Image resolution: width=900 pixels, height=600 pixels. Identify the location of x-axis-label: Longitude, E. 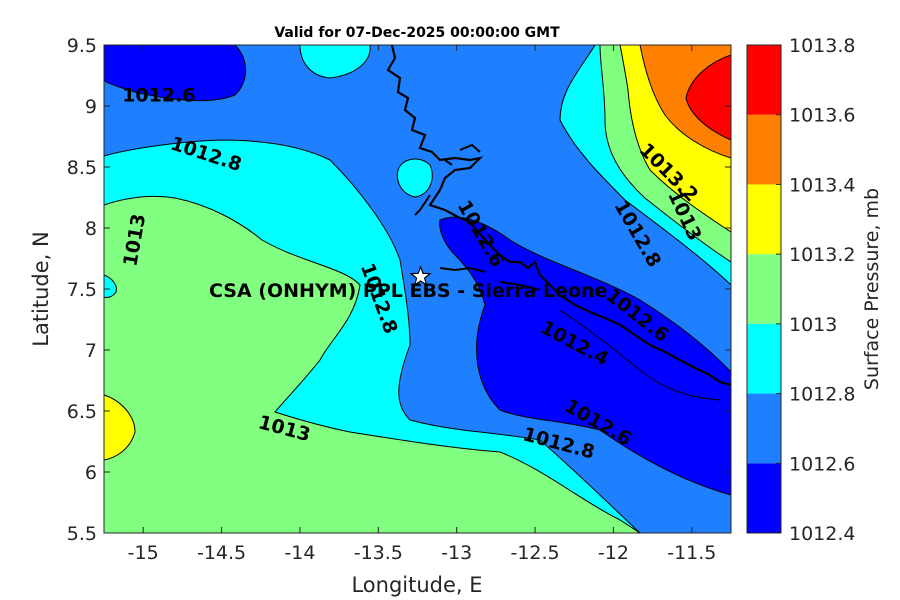
(416, 585).